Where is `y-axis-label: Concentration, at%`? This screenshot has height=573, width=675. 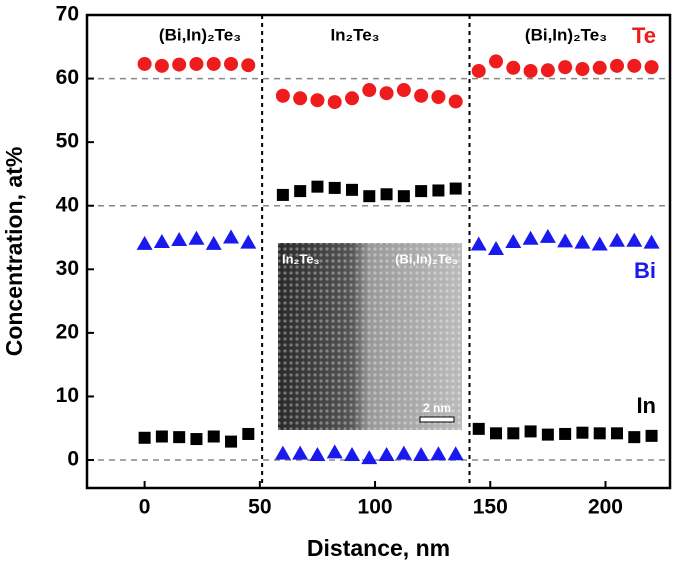 y-axis-label: Concentration, at% is located at coordinates (14, 252).